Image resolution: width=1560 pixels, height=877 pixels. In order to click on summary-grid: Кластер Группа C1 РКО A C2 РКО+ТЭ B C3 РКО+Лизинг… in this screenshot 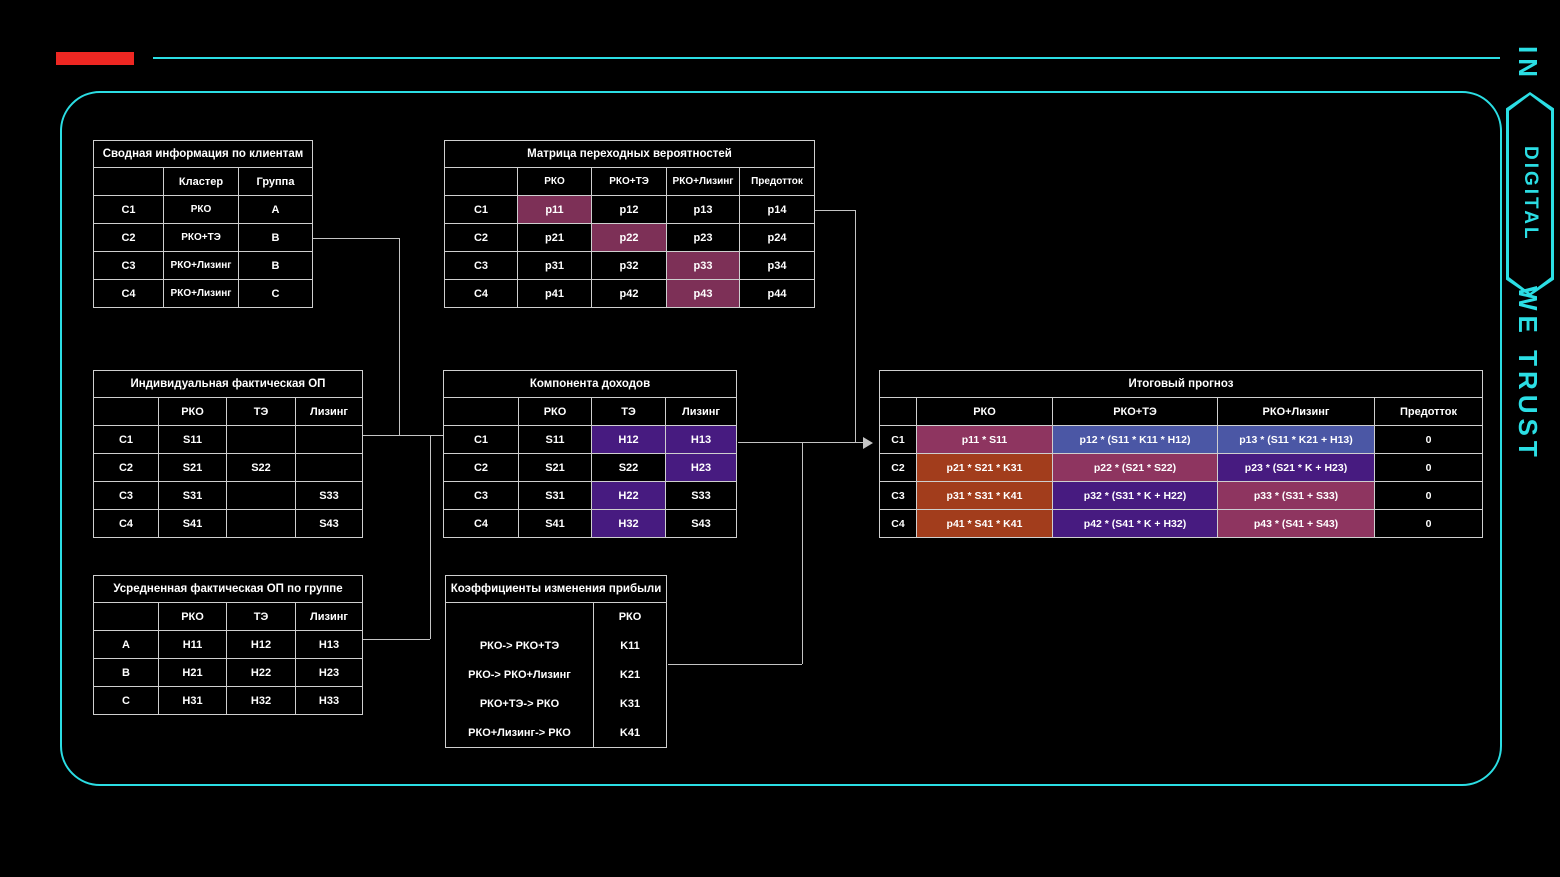, I will do `click(203, 237)`.